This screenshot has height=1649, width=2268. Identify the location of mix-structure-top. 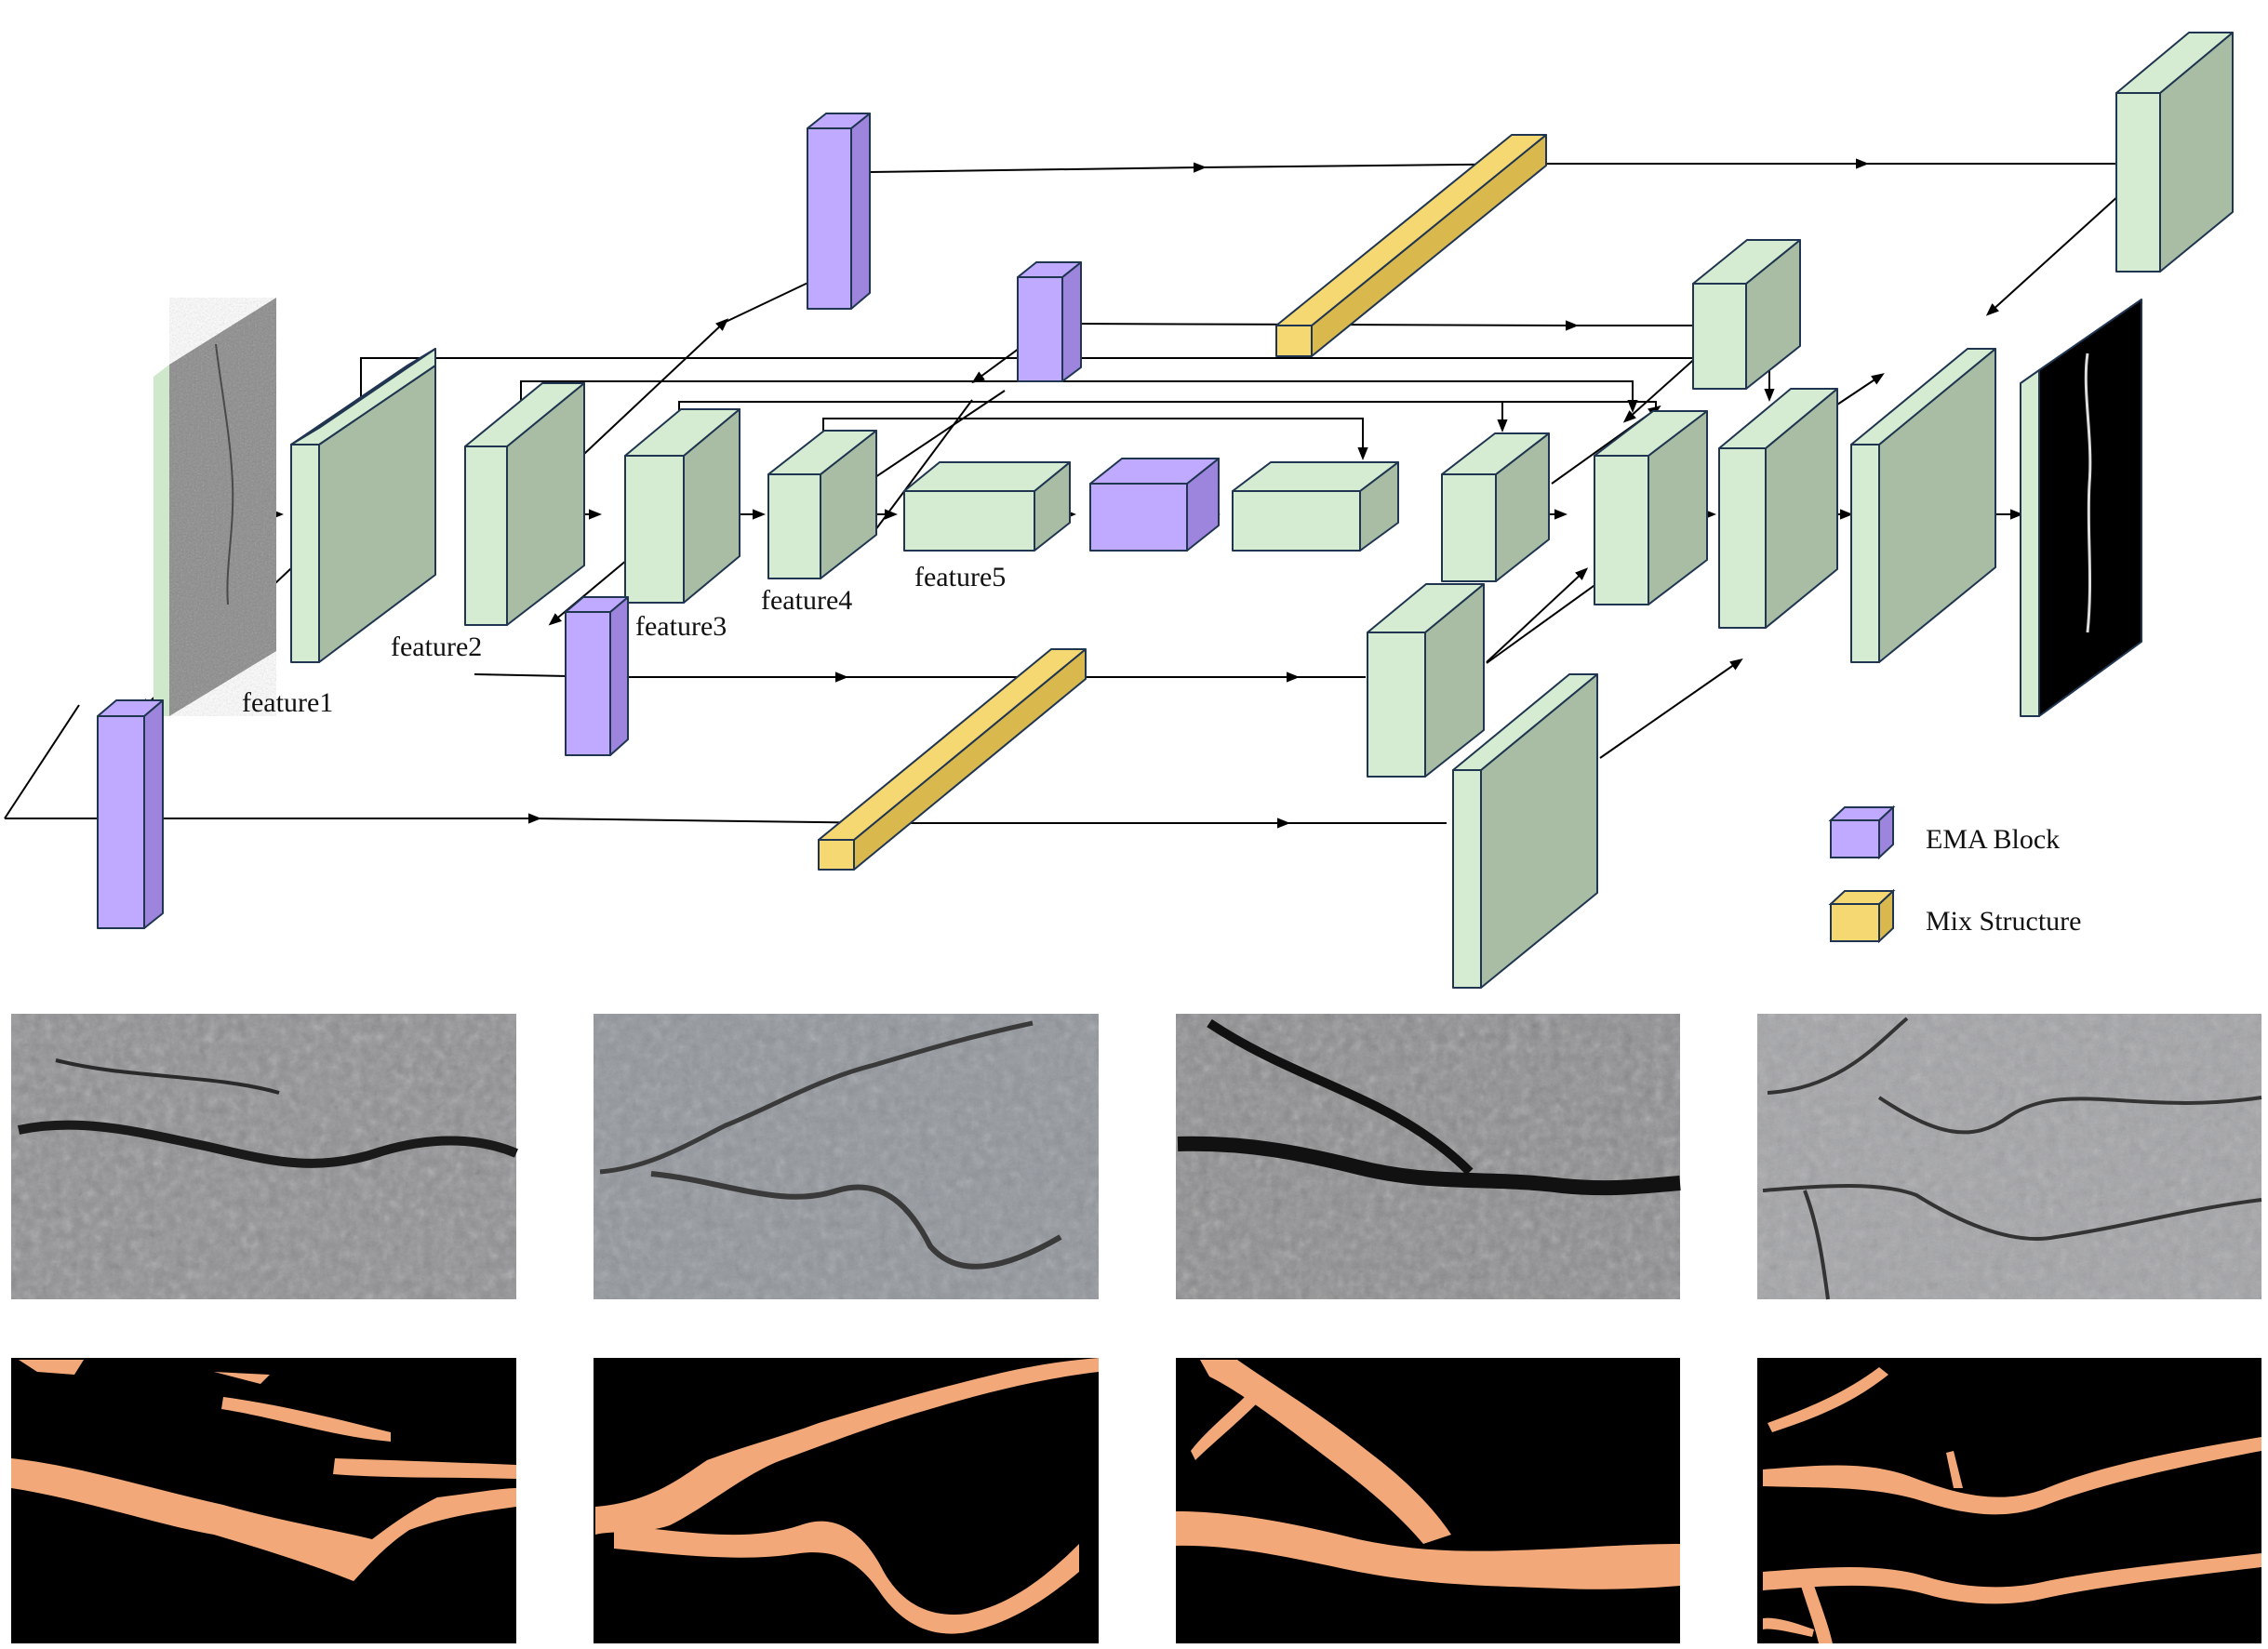
(1411, 245).